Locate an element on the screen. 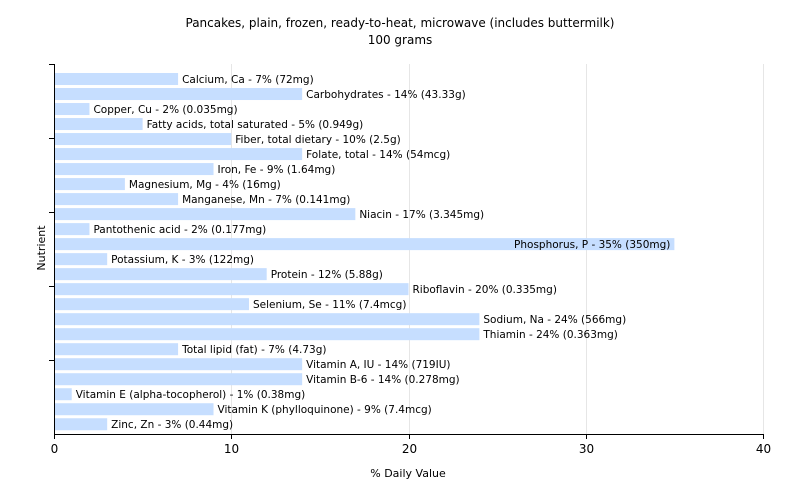 Image resolution: width=800 pixels, height=504 pixels. x-tick-label: 0 is located at coordinates (55, 449).